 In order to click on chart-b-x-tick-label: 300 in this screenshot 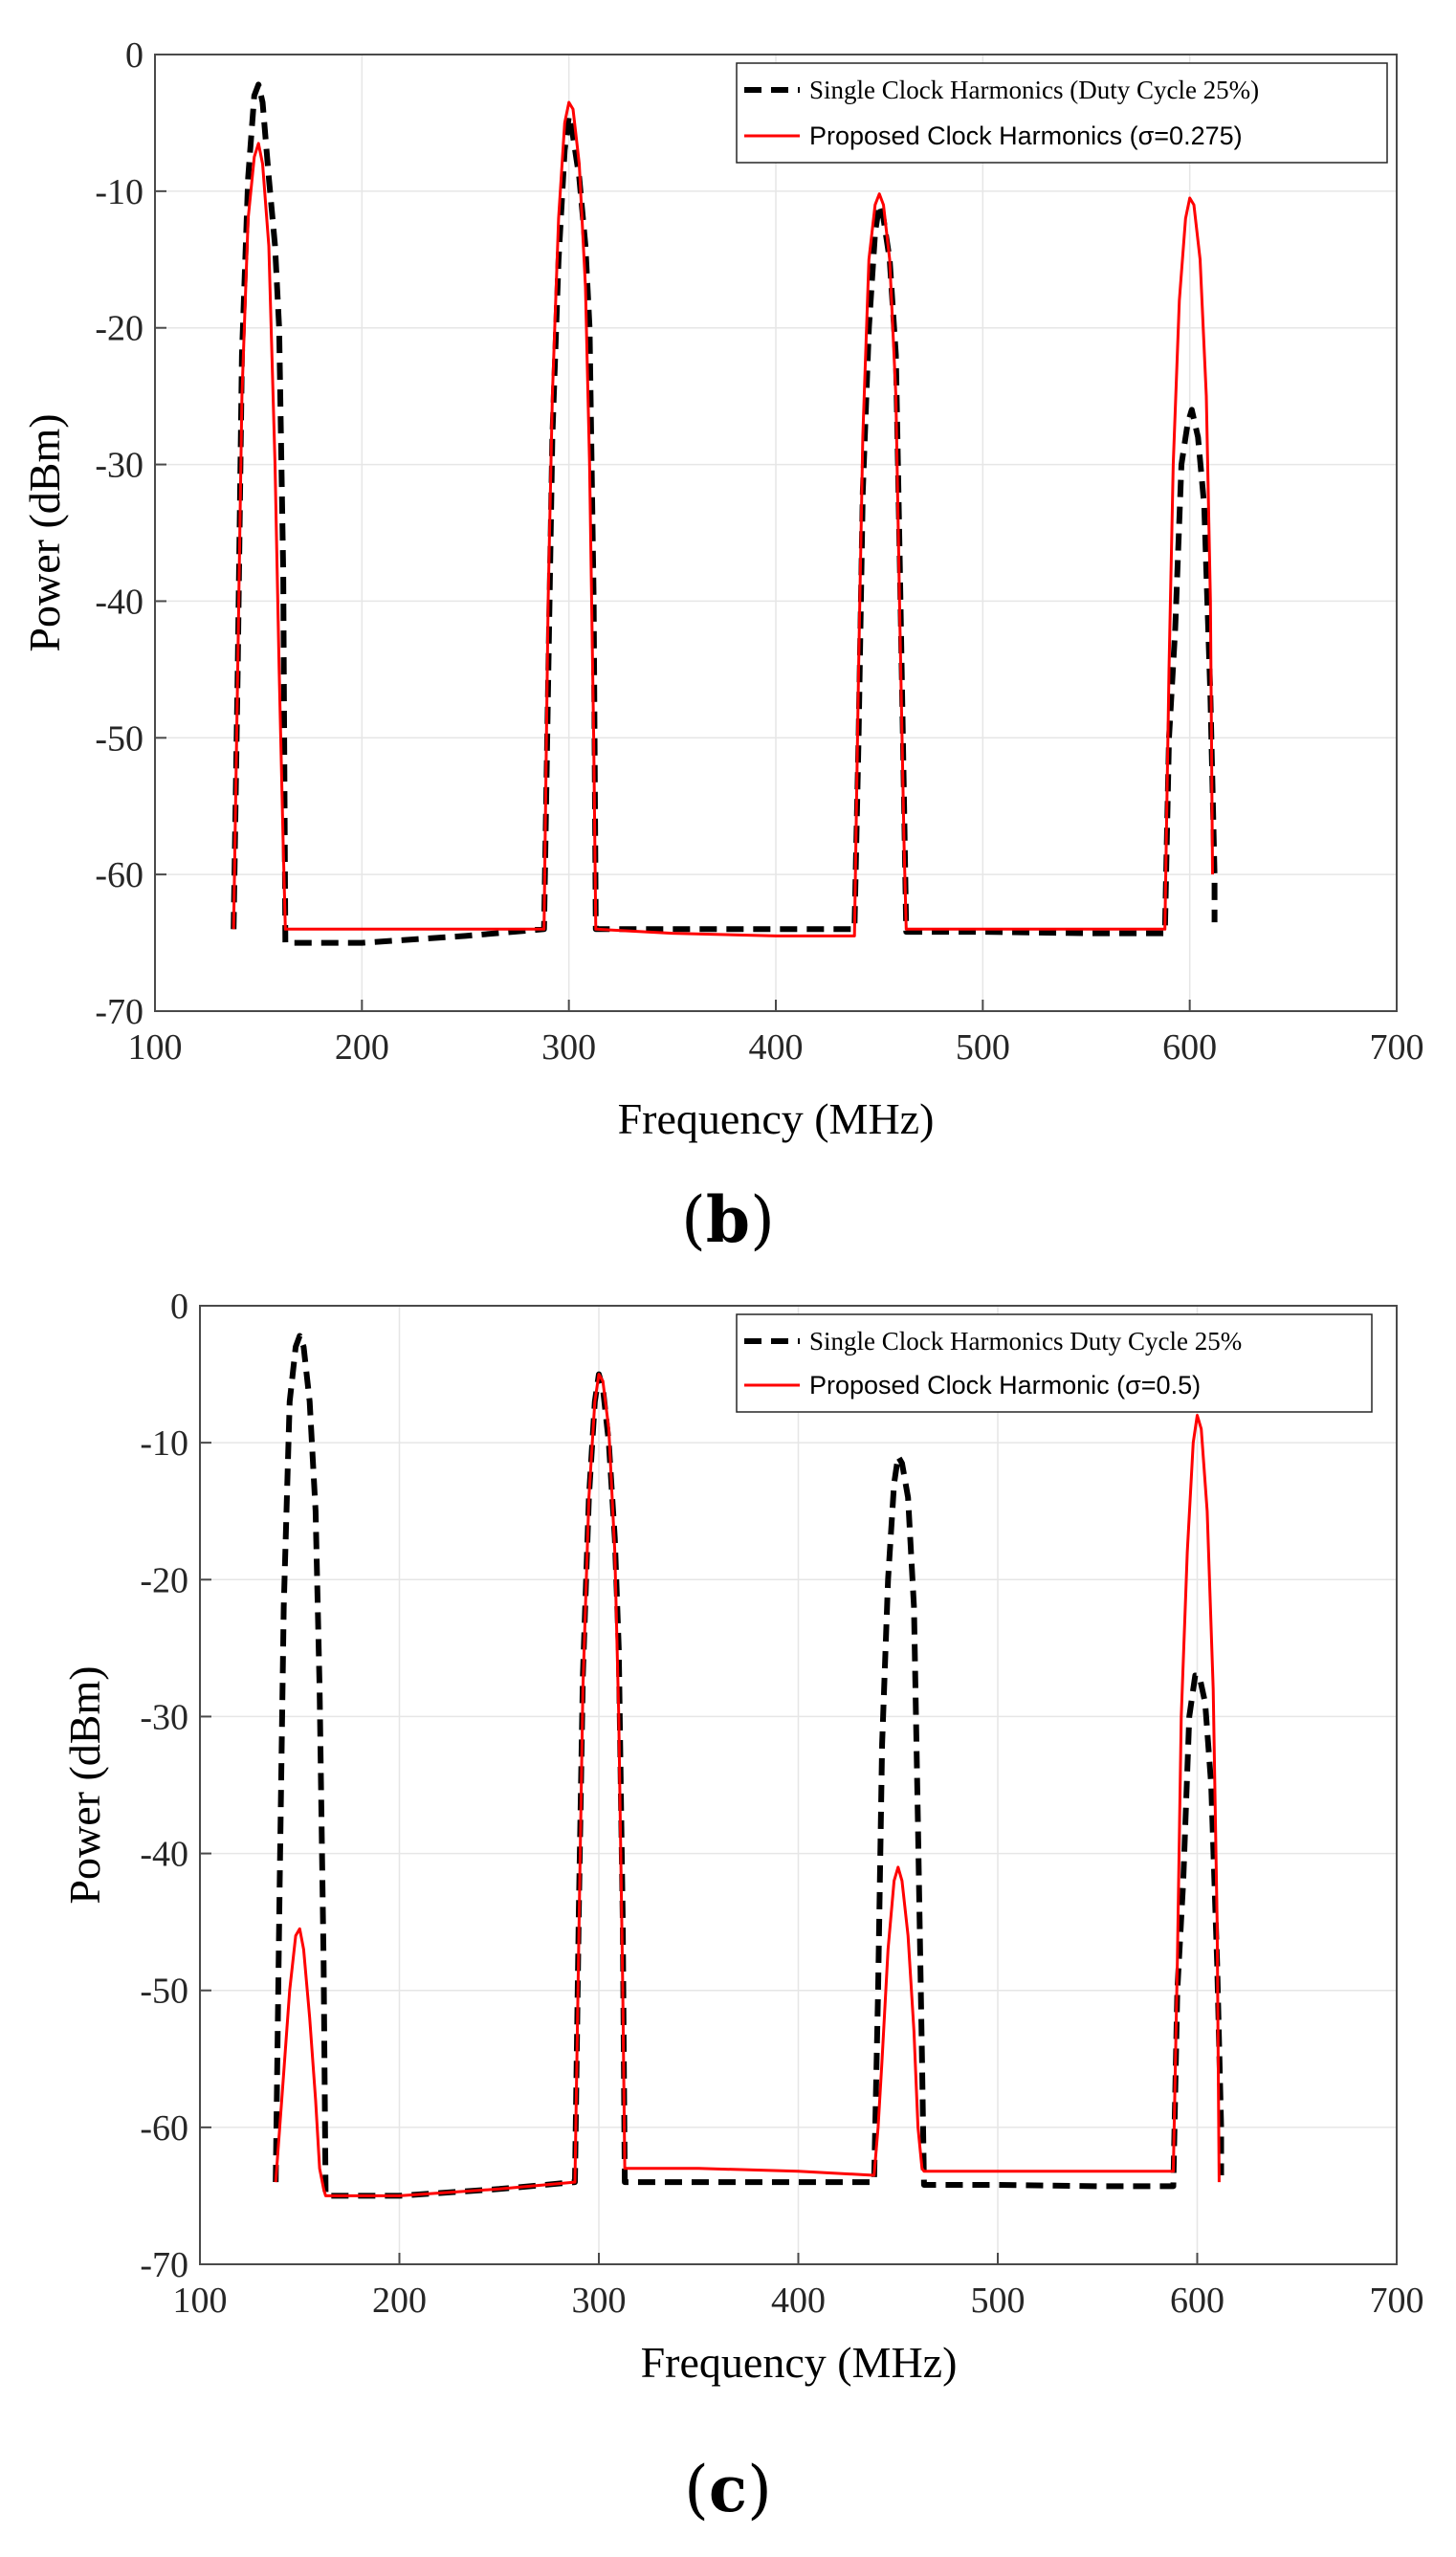, I will do `click(569, 1047)`.